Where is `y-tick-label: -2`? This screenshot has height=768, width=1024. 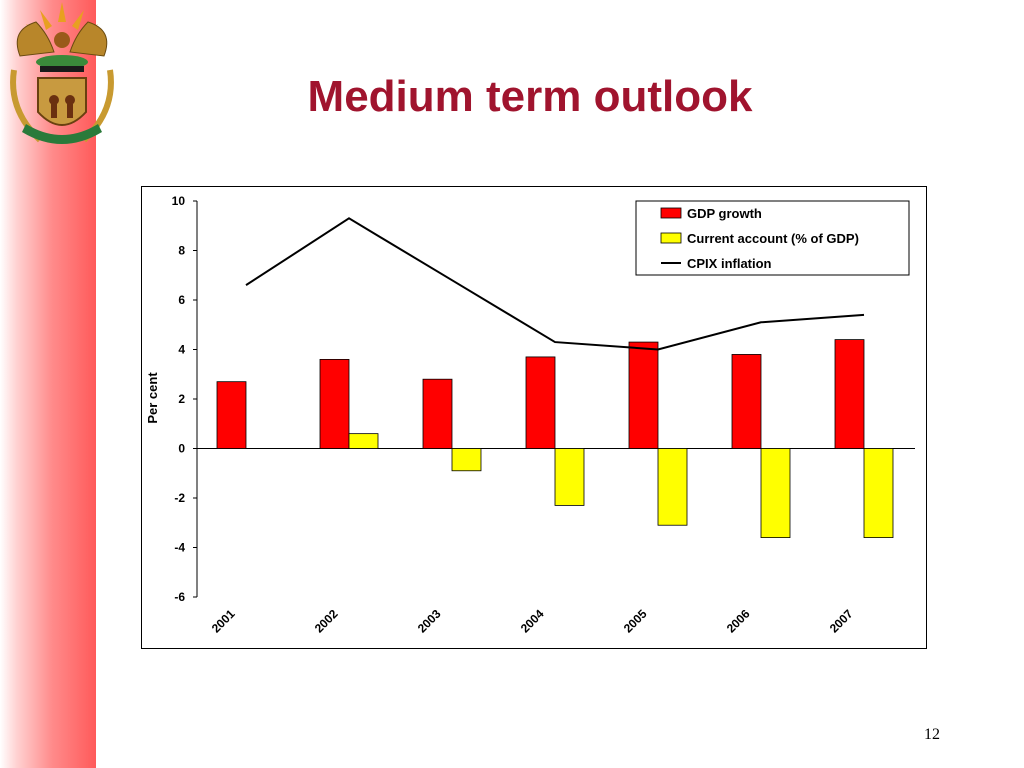
y-tick-label: -2 is located at coordinates (179, 498).